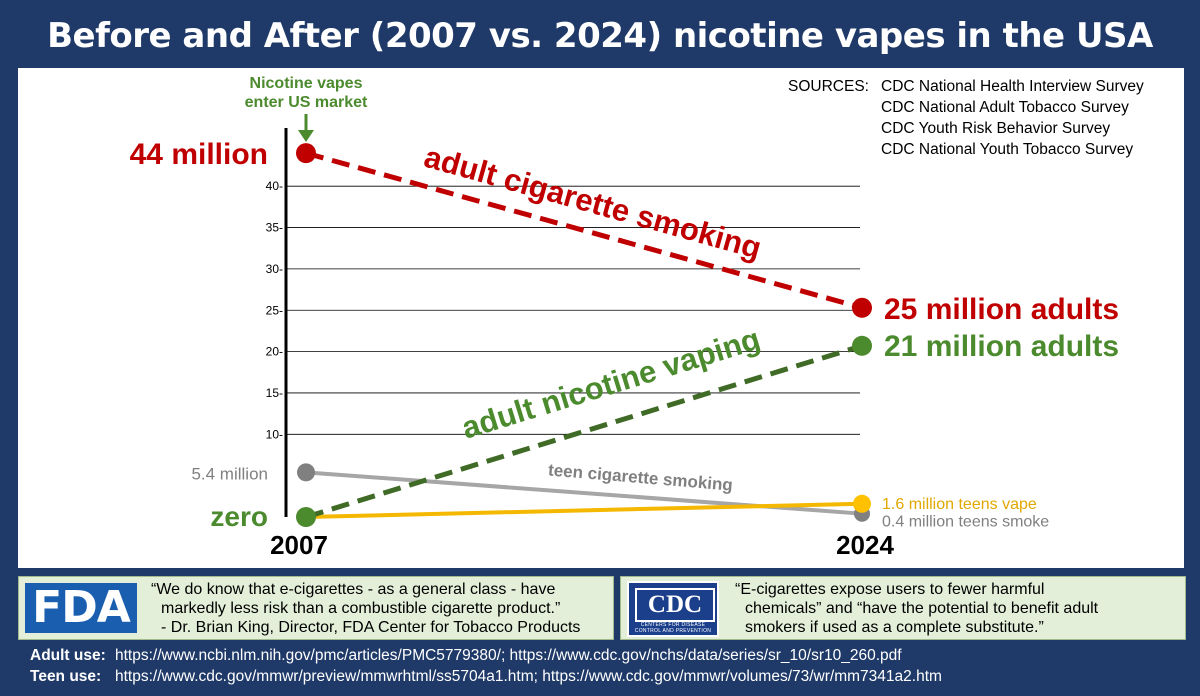 This screenshot has height=696, width=1200. I want to click on data-label: 5.4 million, so click(229, 473).